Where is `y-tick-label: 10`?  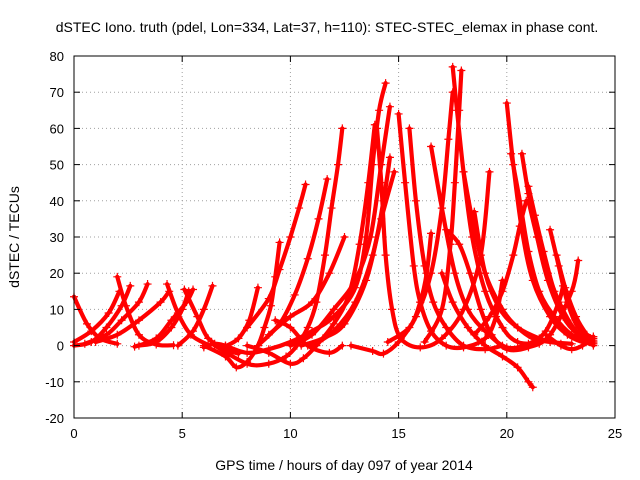 y-tick-label: 10 is located at coordinates (57, 309).